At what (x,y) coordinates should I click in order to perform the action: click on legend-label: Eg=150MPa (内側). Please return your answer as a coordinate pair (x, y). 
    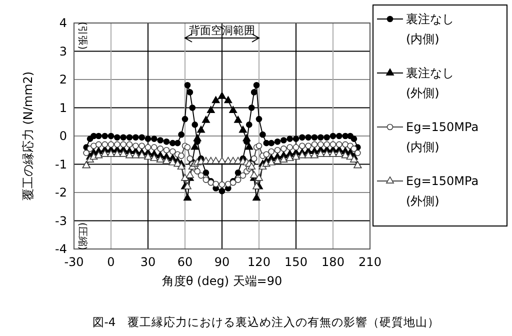
    Looking at the image, I should click on (442, 137).